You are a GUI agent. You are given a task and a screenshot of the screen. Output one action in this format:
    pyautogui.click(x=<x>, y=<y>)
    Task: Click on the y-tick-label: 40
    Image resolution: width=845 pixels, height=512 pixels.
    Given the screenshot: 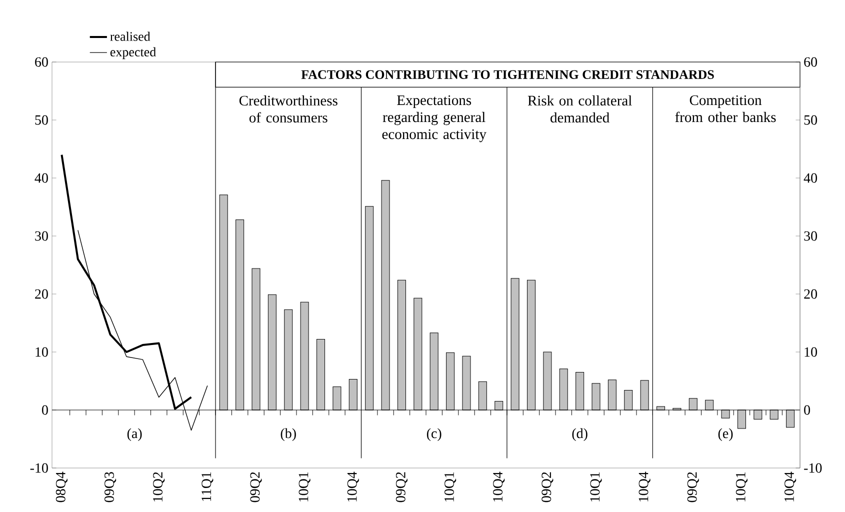 What is the action you would take?
    pyautogui.click(x=811, y=178)
    